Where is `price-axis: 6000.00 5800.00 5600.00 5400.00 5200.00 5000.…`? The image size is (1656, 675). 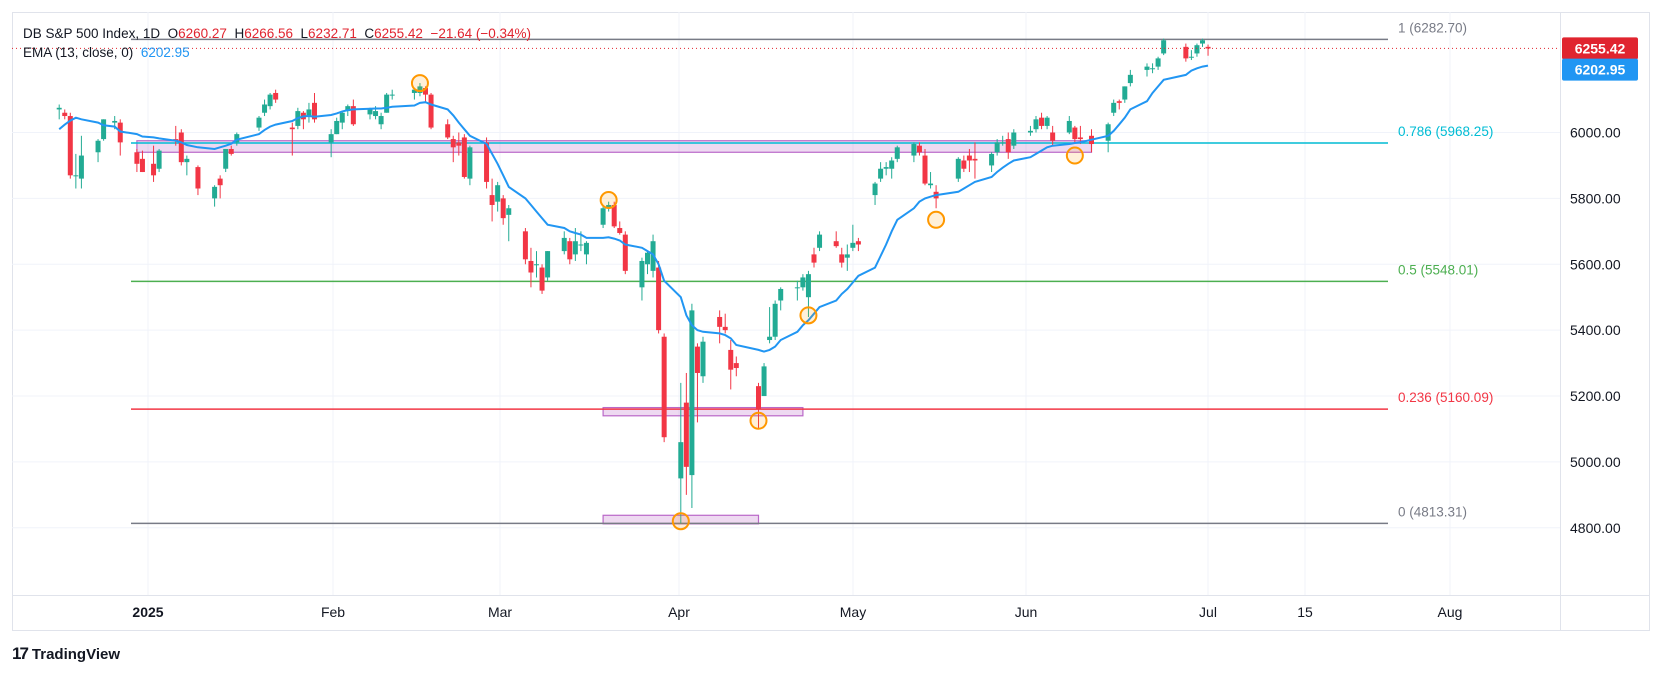
price-axis: 6000.00 5800.00 5600.00 5400.00 5200.00 5000.… is located at coordinates (1595, 330).